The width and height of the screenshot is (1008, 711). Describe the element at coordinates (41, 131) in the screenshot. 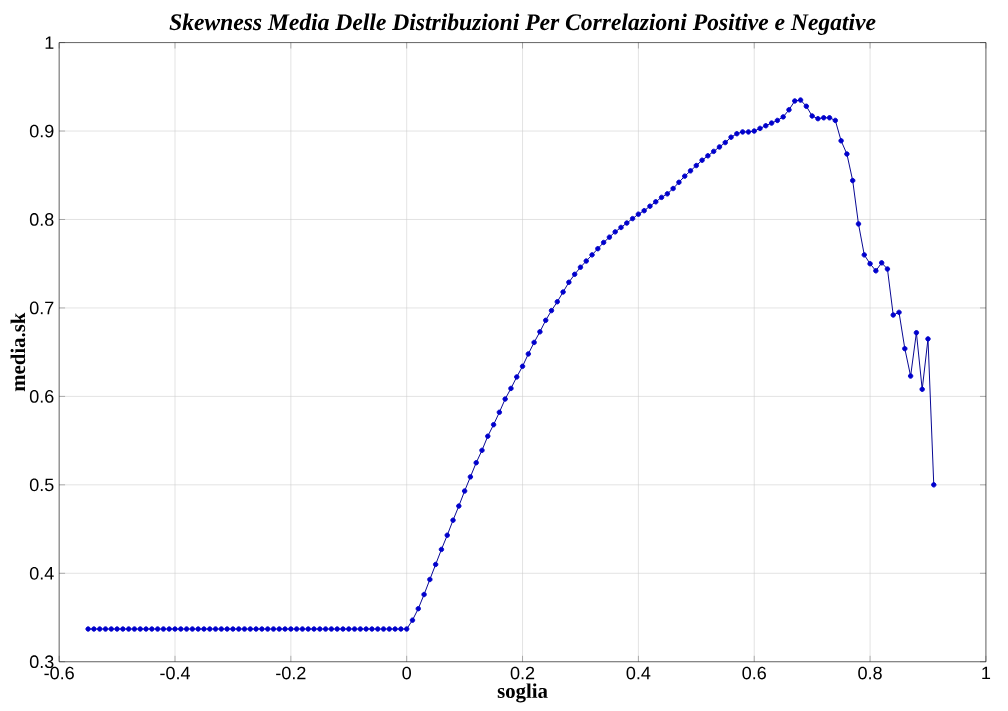

I see `y-tick-label: 0.9` at that location.